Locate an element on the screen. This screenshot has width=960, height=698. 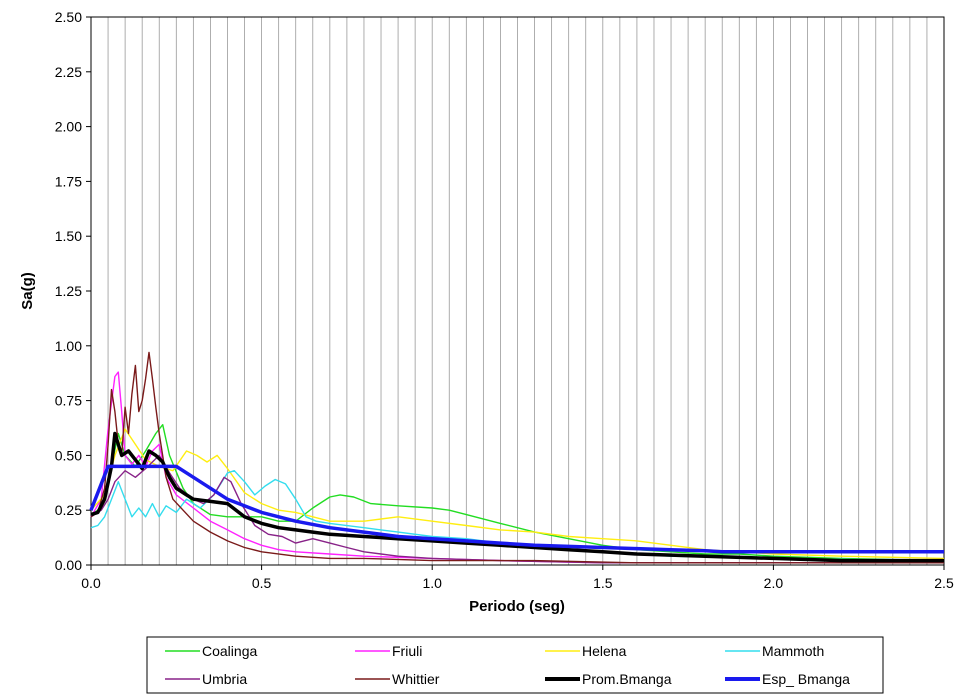
x-tick-label: 0.5 is located at coordinates (262, 583).